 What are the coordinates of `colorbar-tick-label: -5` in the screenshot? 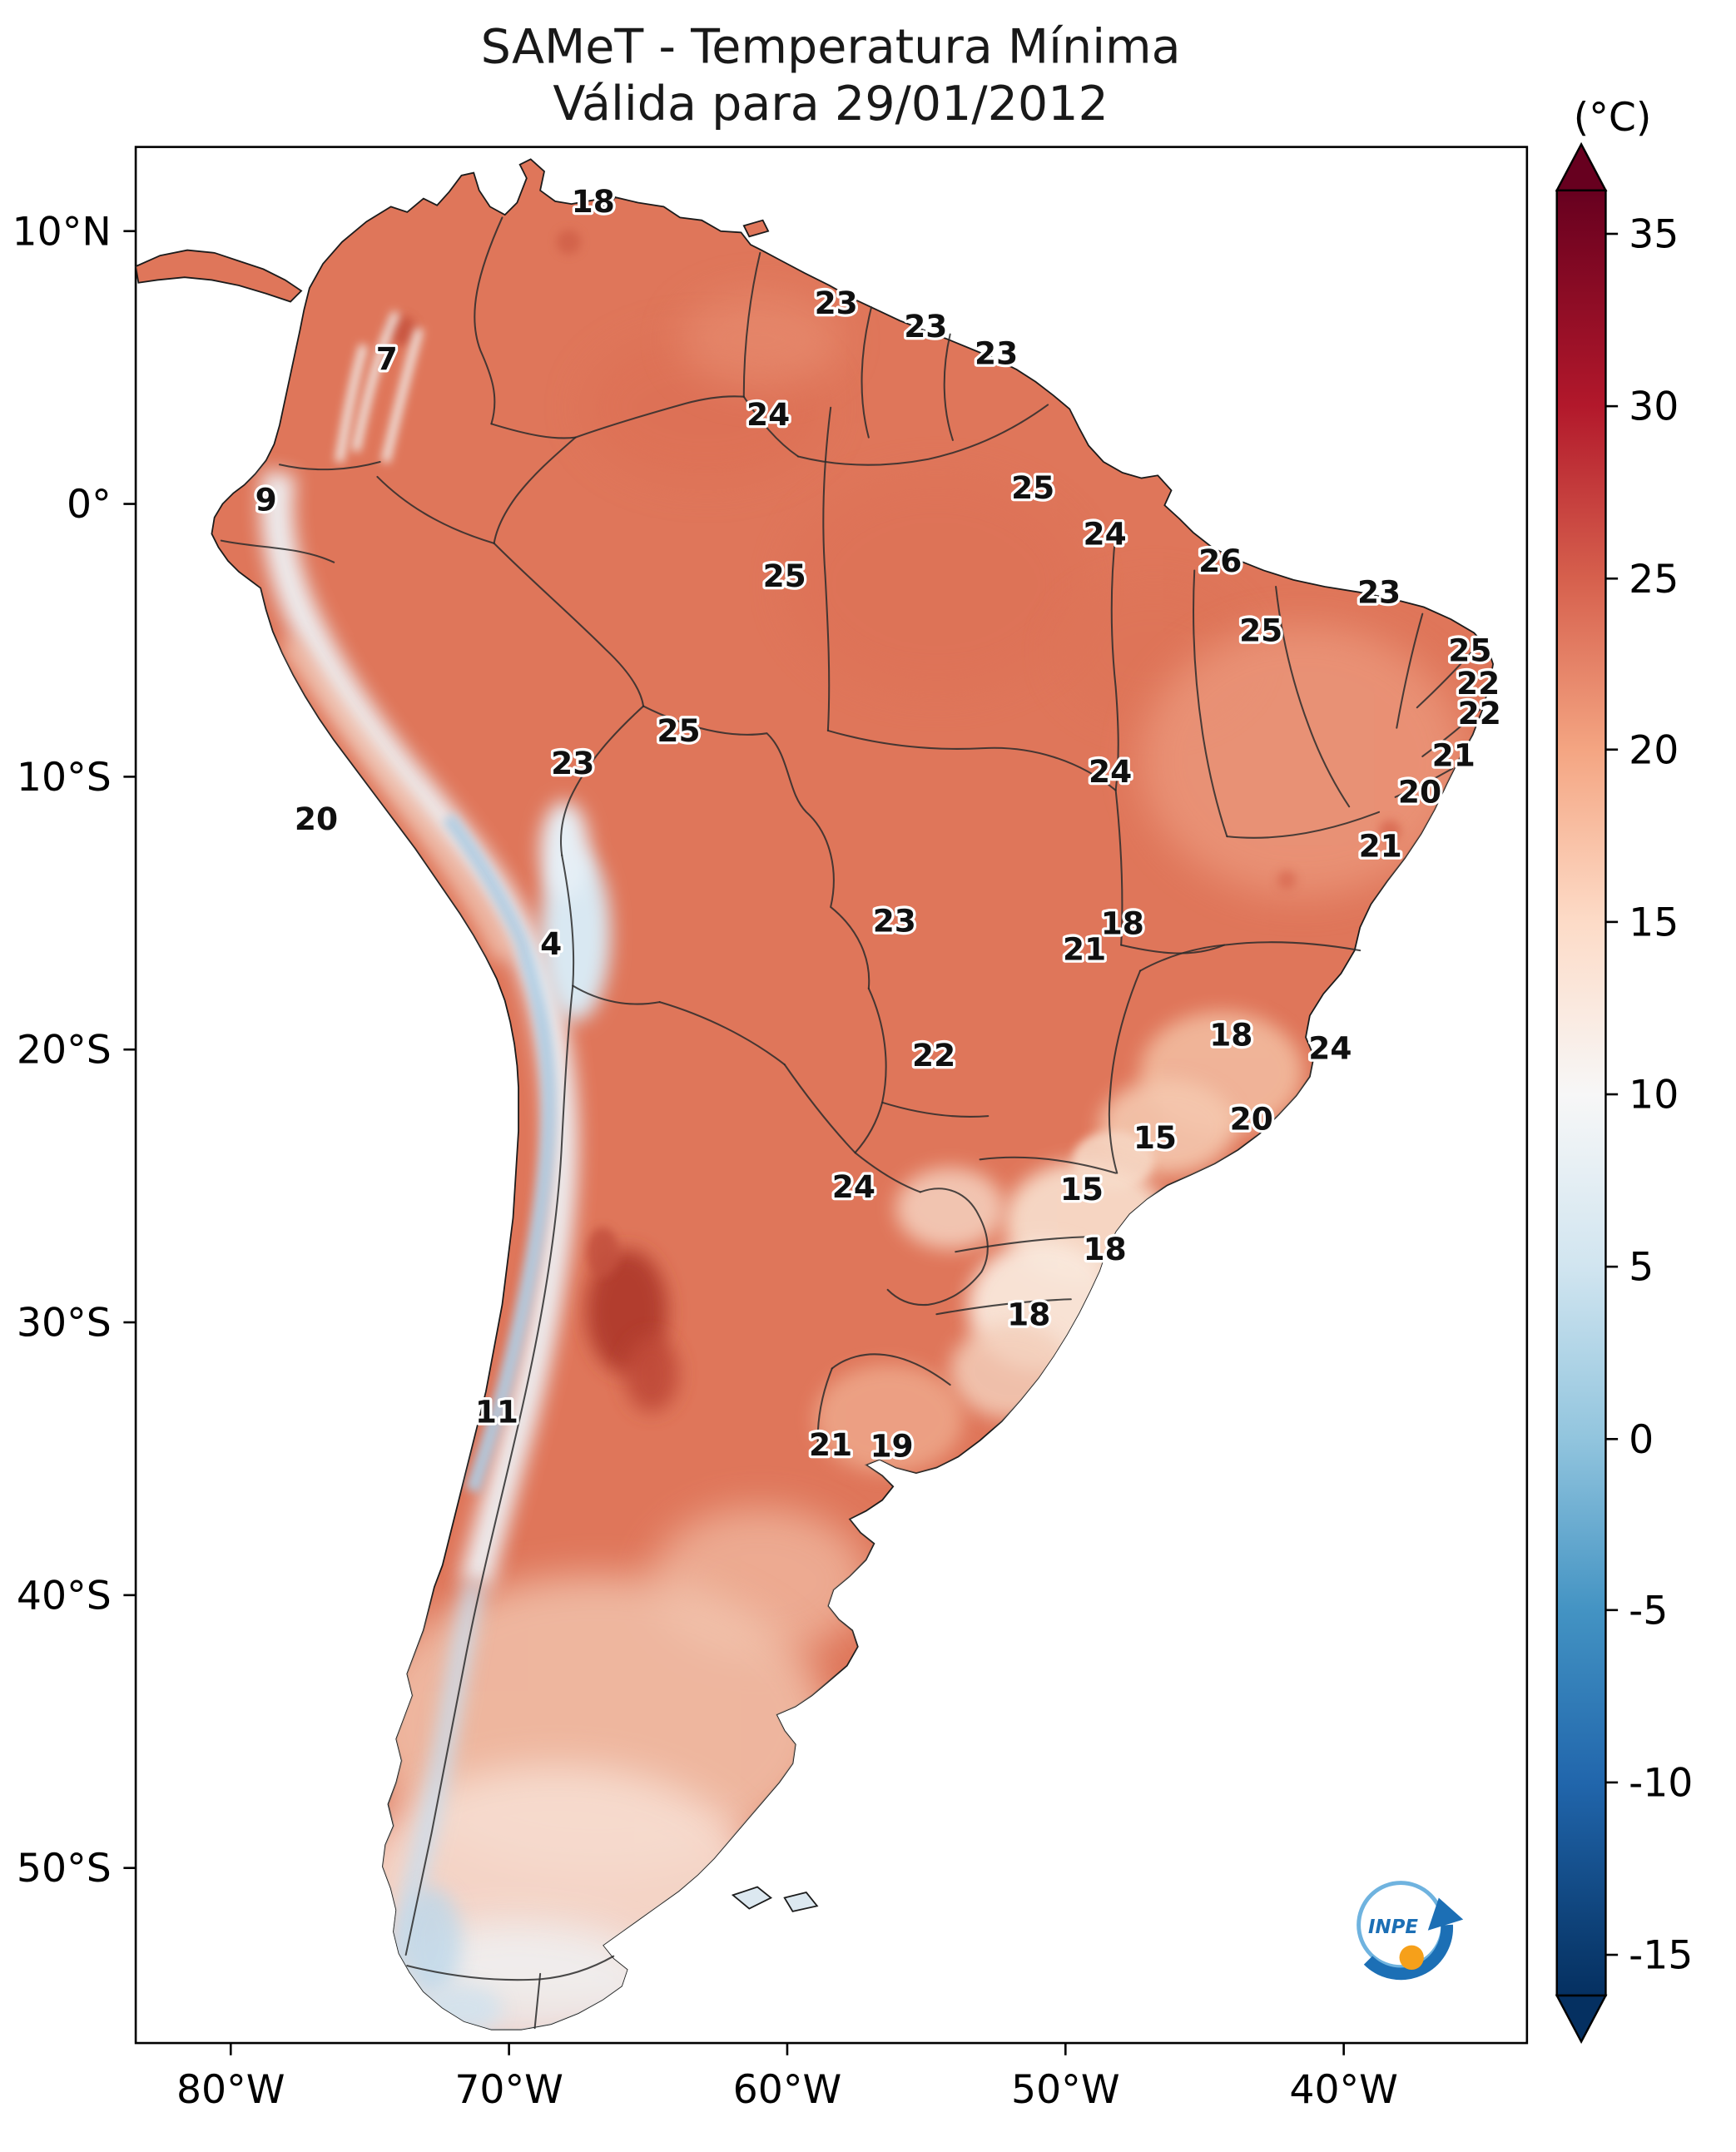 It's located at (1648, 1611).